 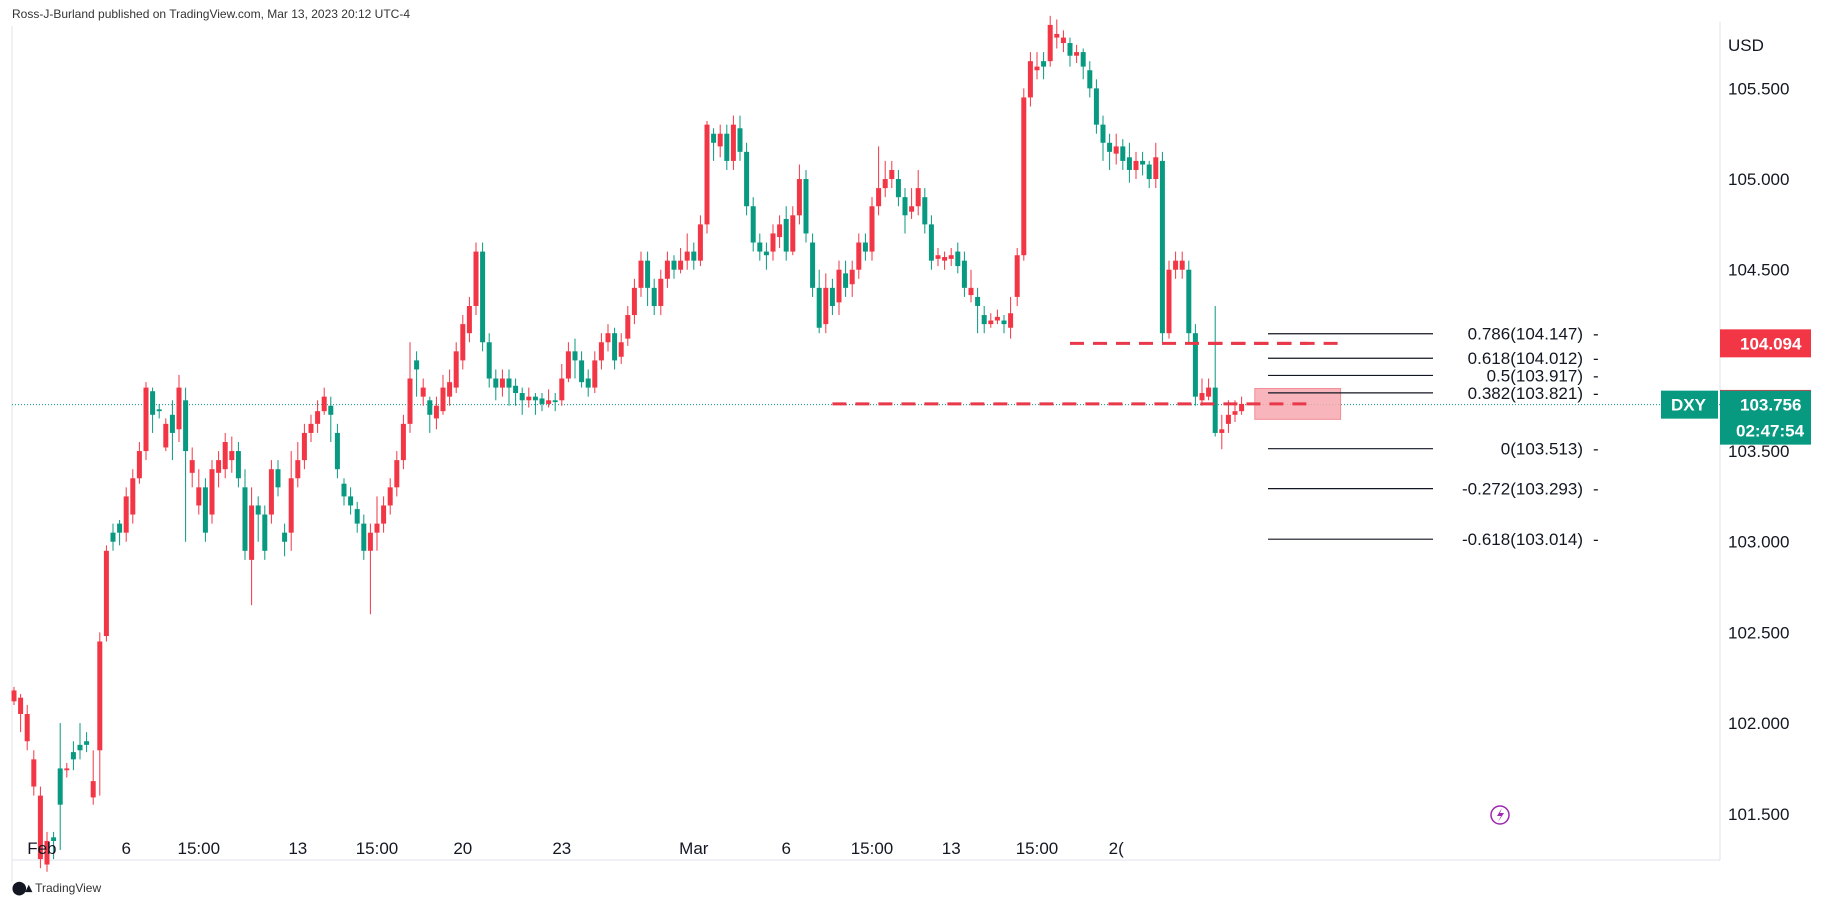 I want to click on time-tick-label: Mar, so click(x=694, y=848).